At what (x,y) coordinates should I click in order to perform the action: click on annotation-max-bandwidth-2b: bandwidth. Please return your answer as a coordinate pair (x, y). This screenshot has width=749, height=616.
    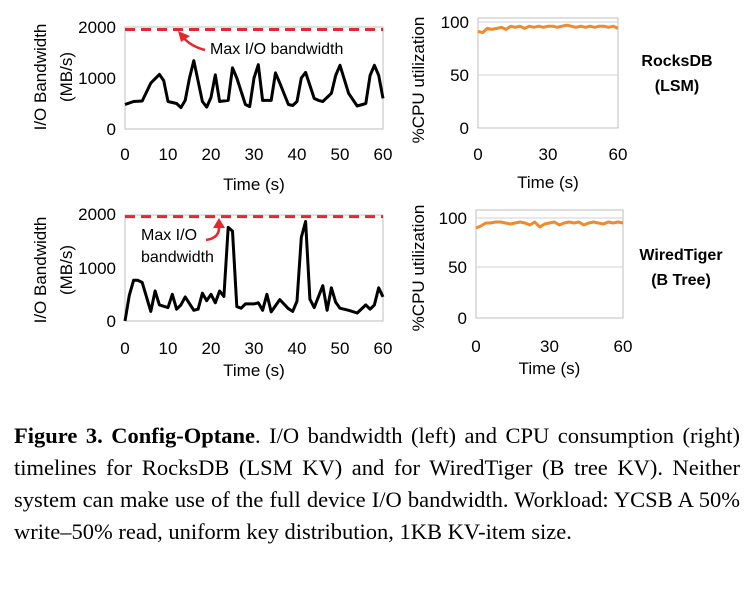
    Looking at the image, I should click on (177, 257).